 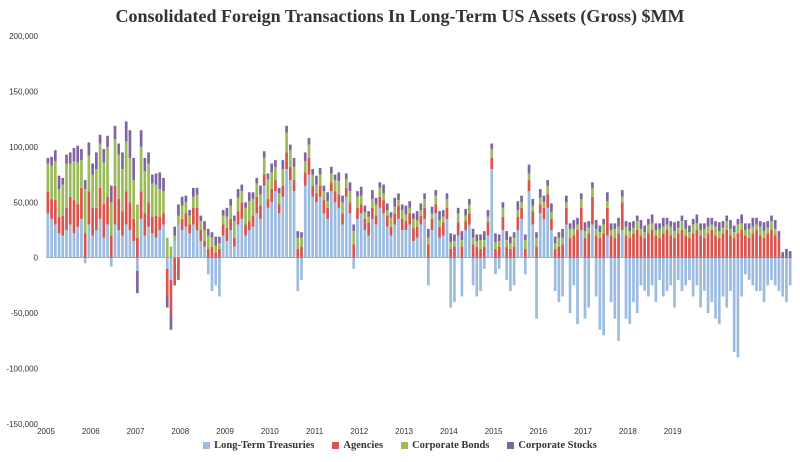 I want to click on legend-item-long-term-treasuries: Long-Term Treasuries, so click(x=258, y=445).